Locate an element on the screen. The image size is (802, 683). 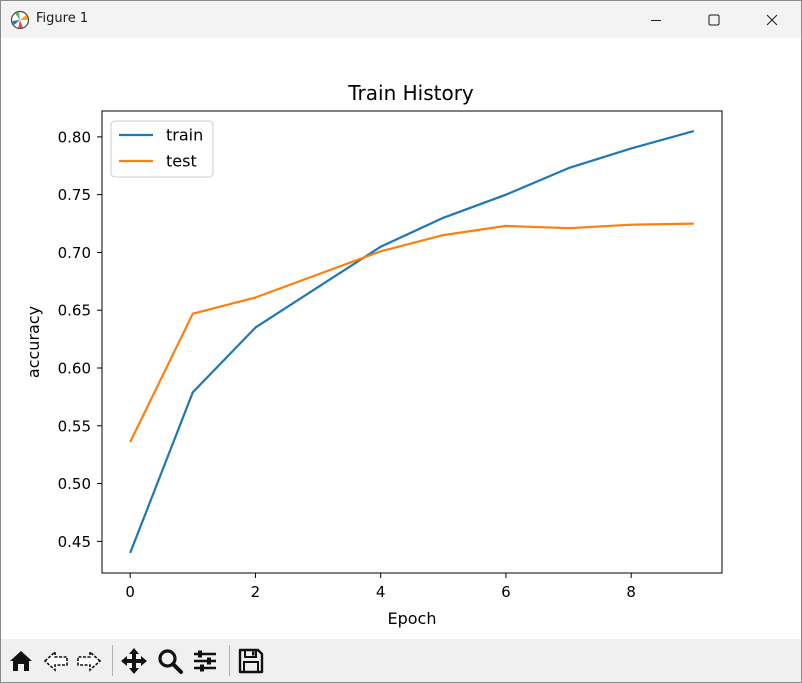
minimize-icon is located at coordinates (656, 20).